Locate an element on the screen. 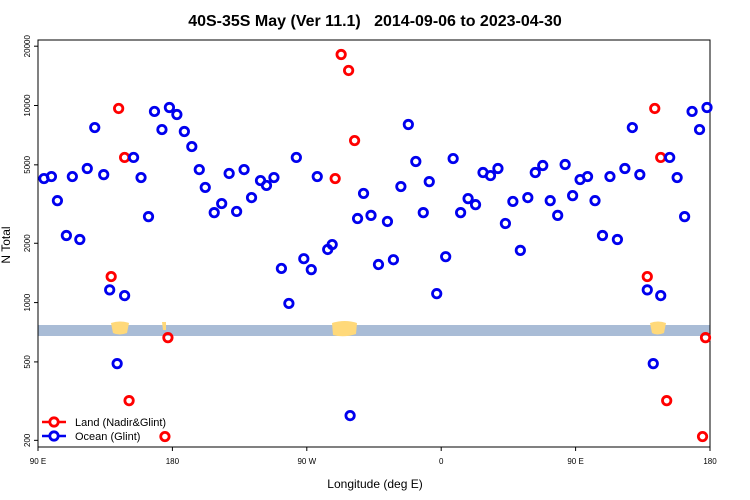  y-tick-label: 500 is located at coordinates (27, 362).